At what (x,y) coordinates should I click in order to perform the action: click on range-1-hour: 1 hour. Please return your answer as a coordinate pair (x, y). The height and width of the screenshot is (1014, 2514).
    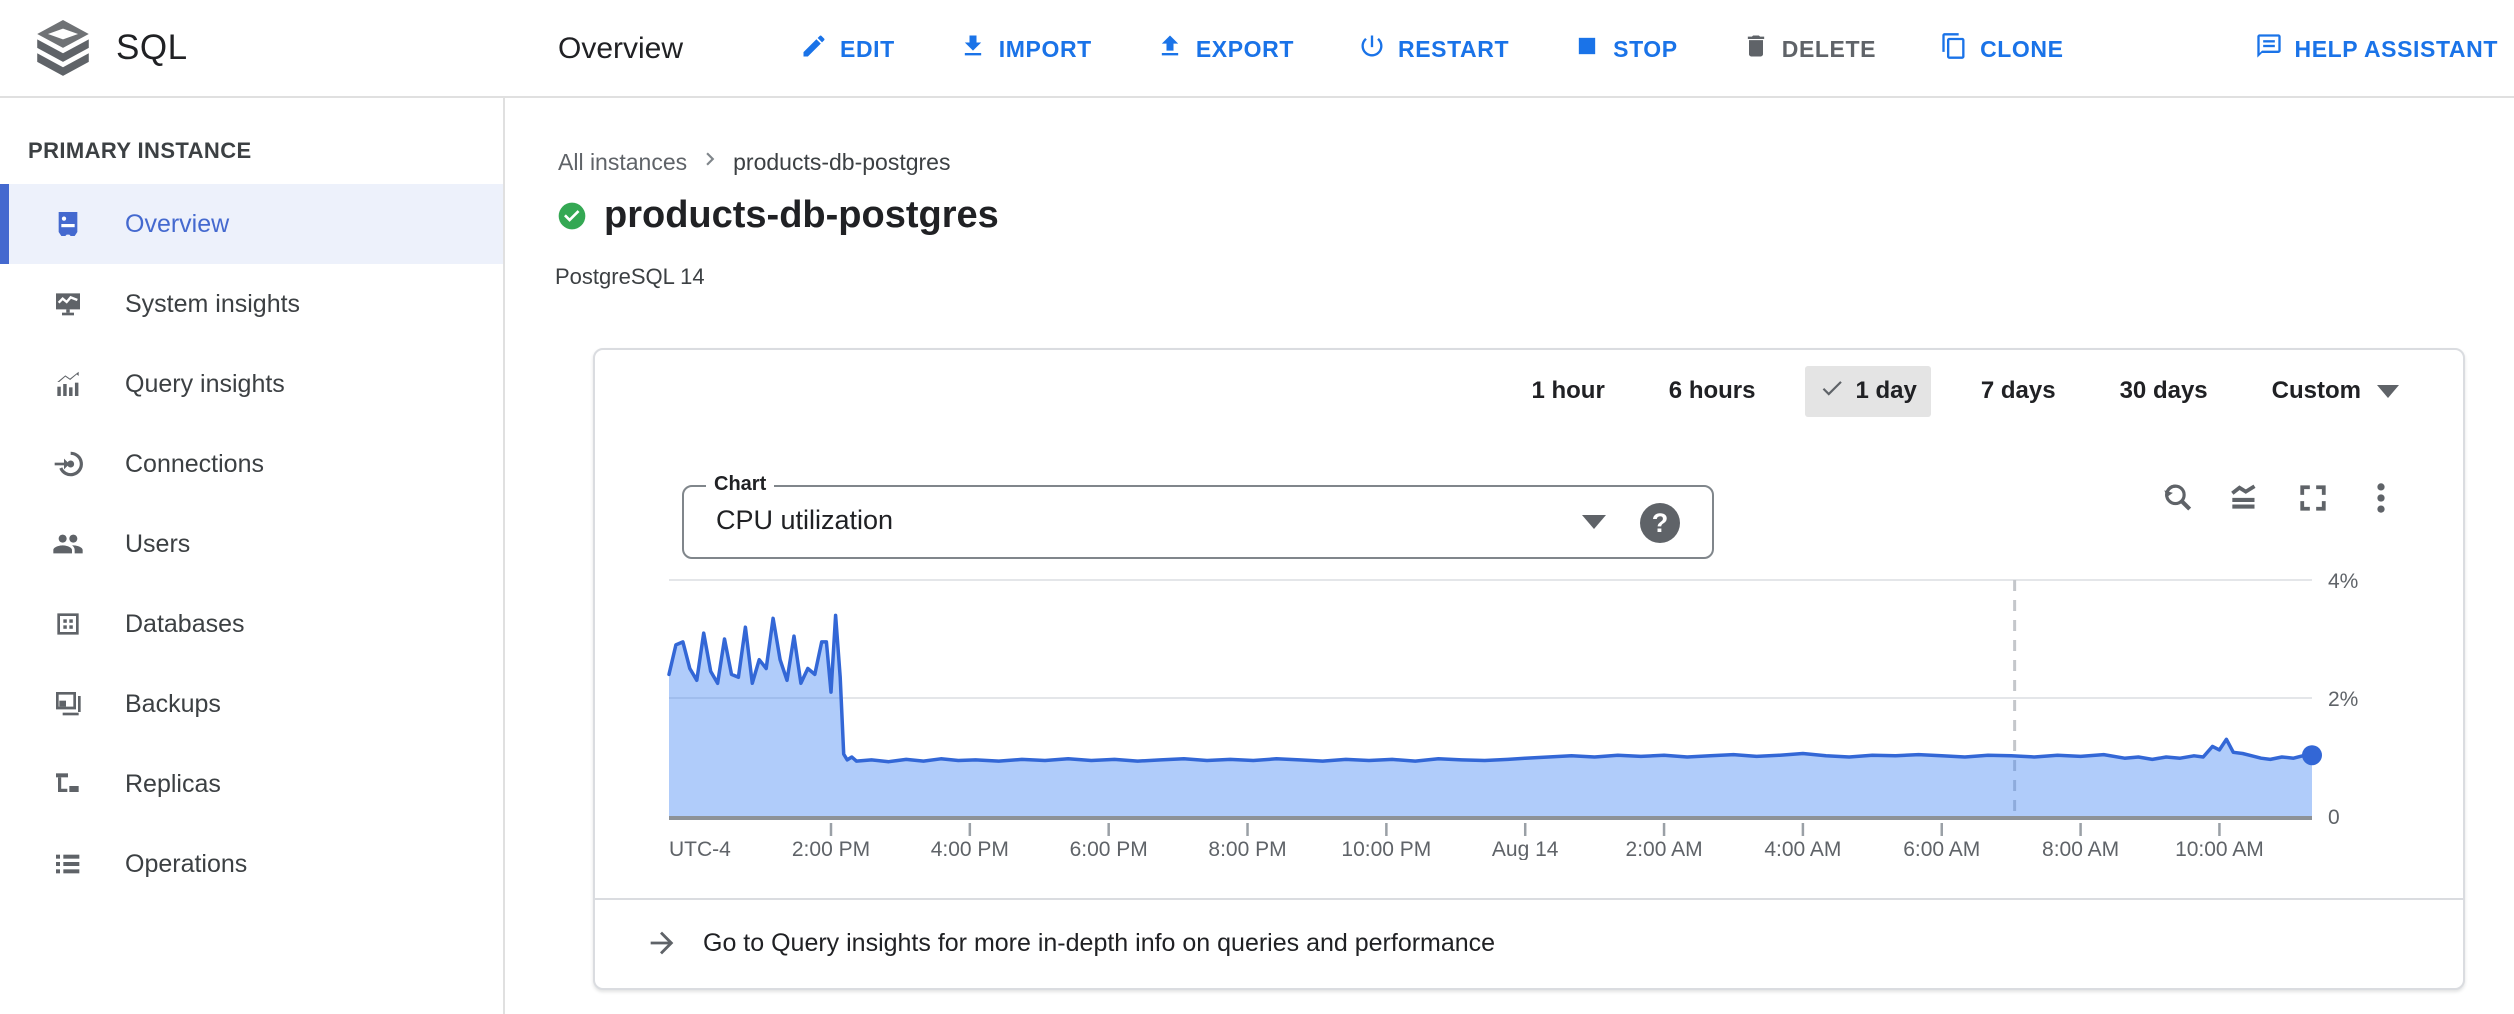
    Looking at the image, I should click on (1568, 390).